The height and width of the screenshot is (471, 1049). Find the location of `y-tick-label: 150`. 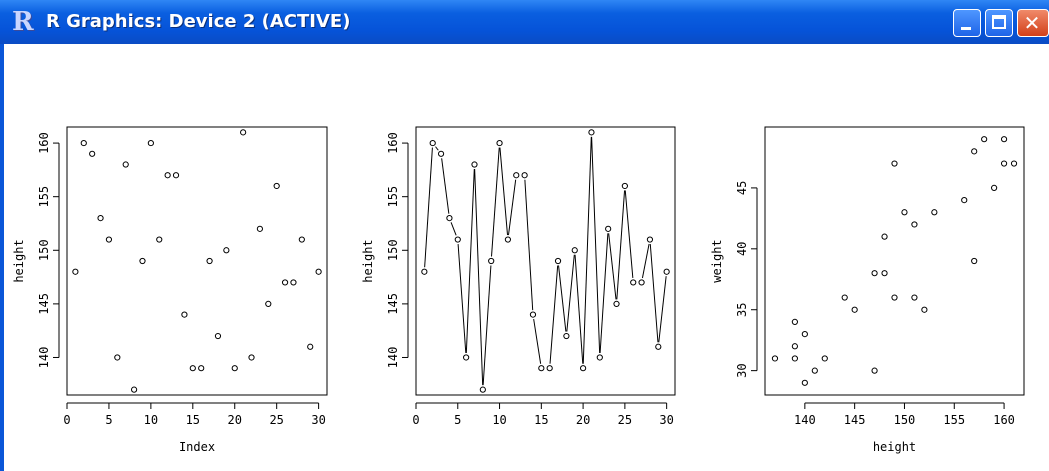

y-tick-label: 150 is located at coordinates (393, 250).